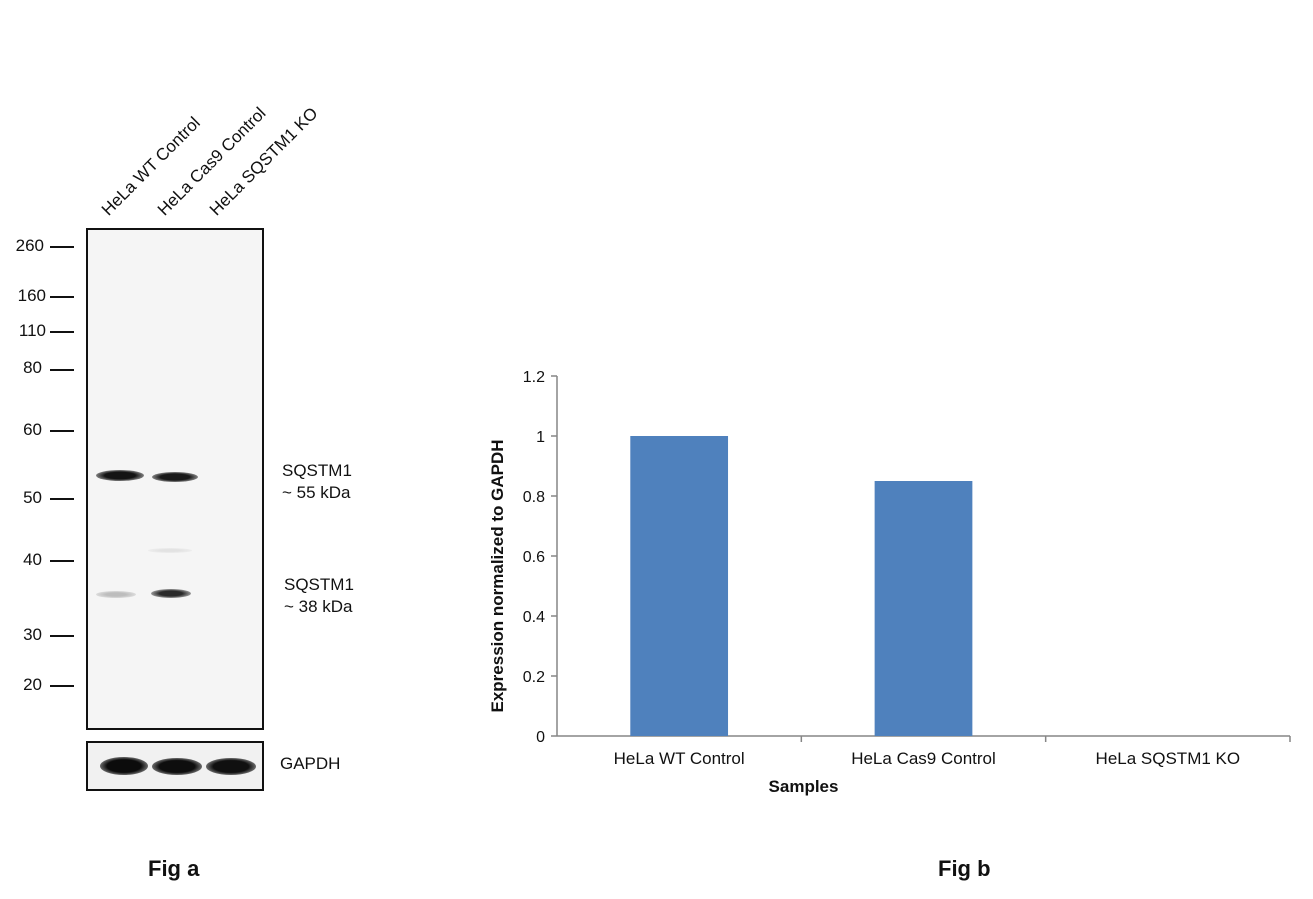 The width and height of the screenshot is (1313, 899). What do you see at coordinates (534, 377) in the screenshot?
I see `y-tick-label: 1.2` at bounding box center [534, 377].